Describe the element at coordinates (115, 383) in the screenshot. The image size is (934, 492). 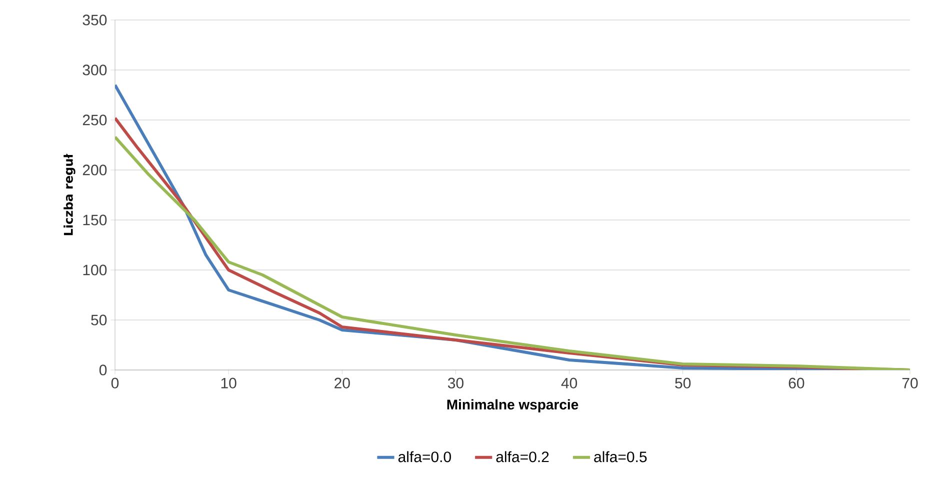
I see `x-tick-label: 0` at that location.